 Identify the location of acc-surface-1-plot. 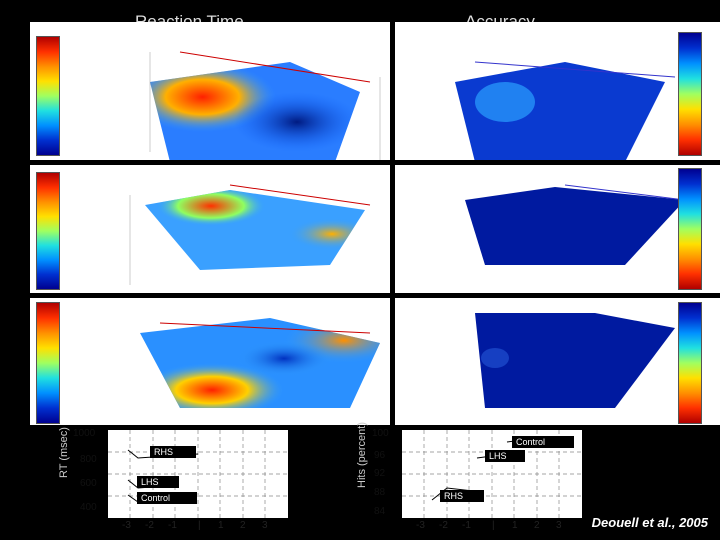
(565, 110).